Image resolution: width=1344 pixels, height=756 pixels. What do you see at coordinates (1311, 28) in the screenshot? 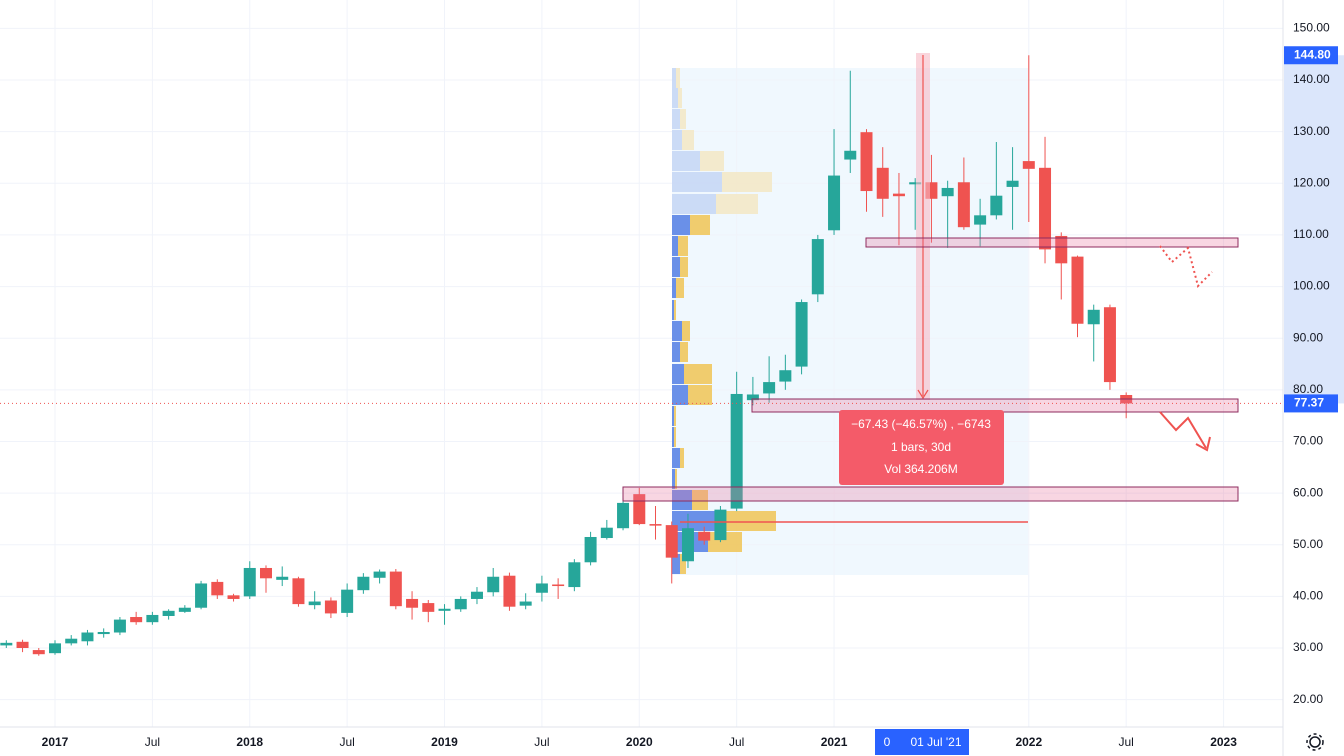
I see `y-tick-label: 150.00` at bounding box center [1311, 28].